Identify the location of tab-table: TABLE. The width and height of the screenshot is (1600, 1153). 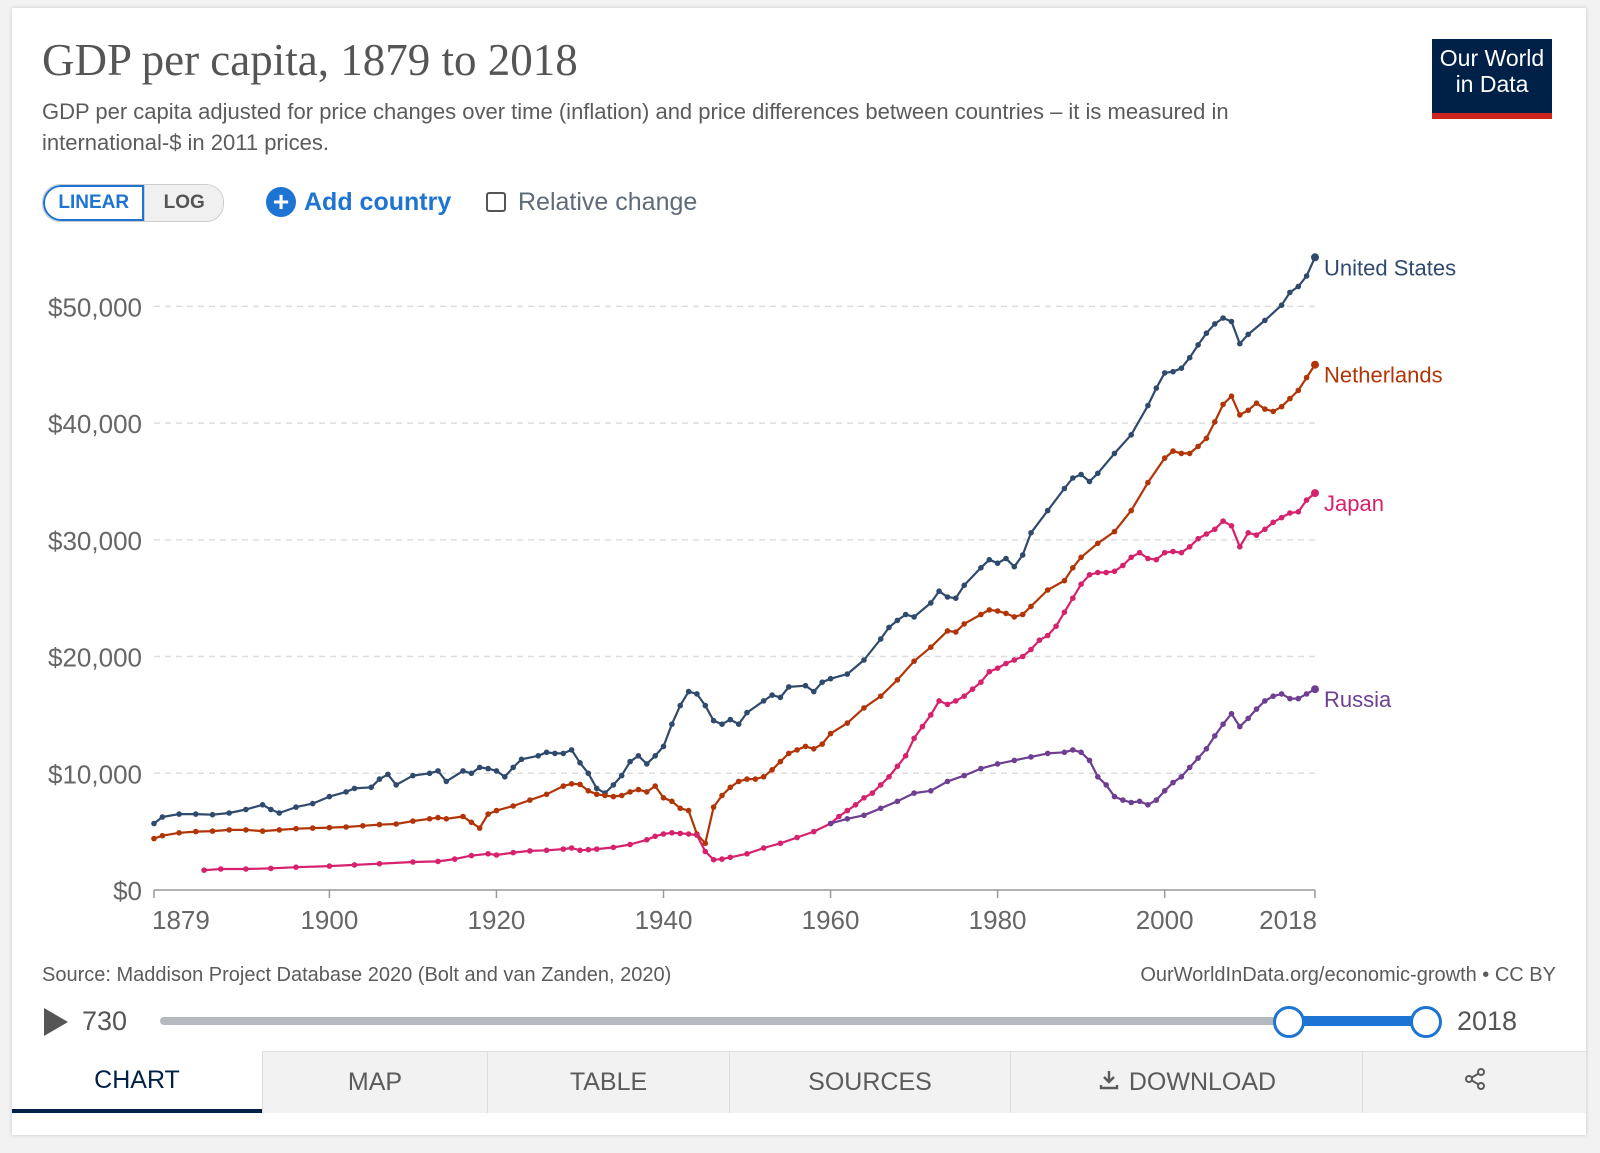
(608, 1082).